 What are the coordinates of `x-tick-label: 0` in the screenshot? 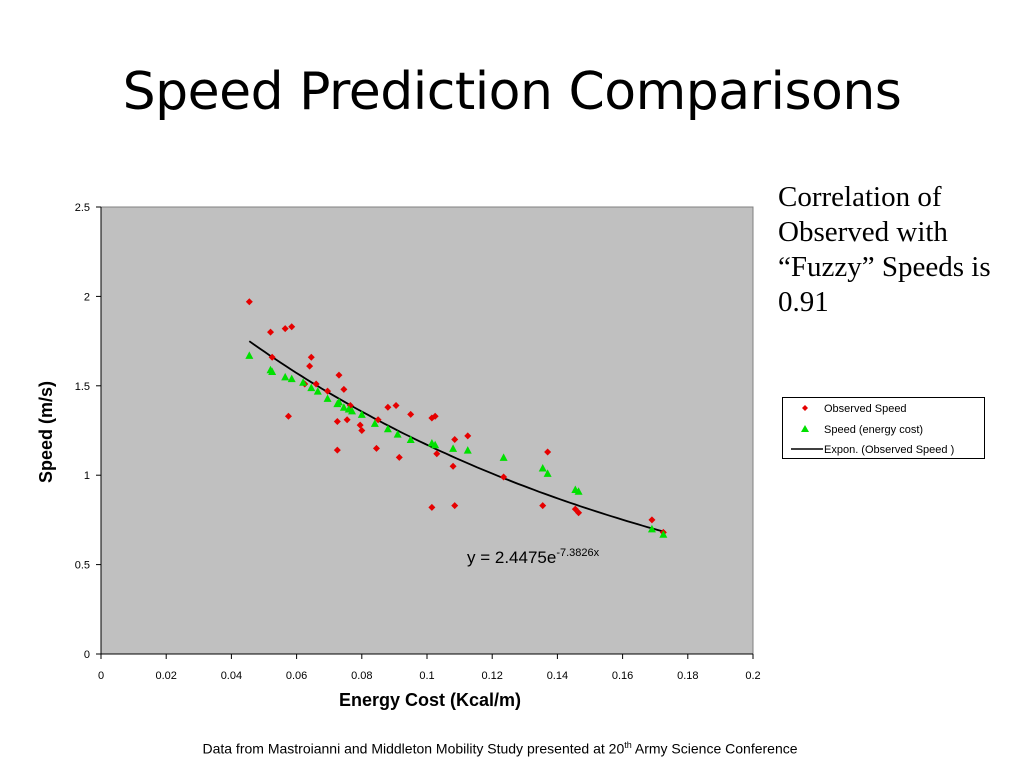 It's located at (101, 676).